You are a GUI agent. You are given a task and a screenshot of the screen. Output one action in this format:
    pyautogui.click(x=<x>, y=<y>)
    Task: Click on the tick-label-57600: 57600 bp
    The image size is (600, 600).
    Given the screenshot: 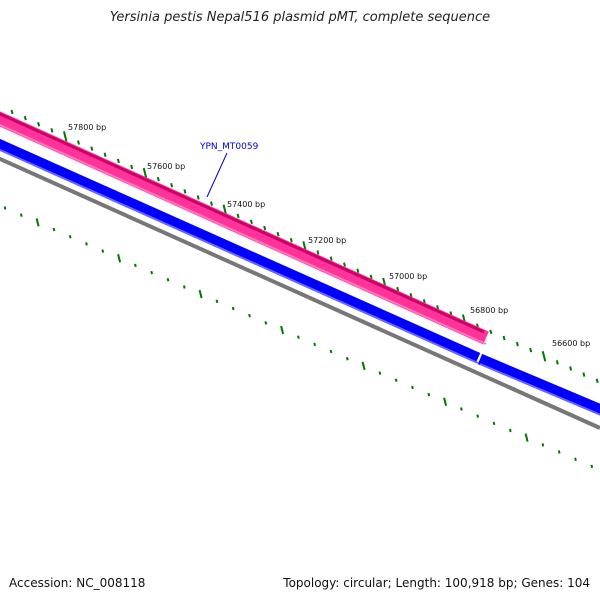 What is the action you would take?
    pyautogui.click(x=166, y=166)
    